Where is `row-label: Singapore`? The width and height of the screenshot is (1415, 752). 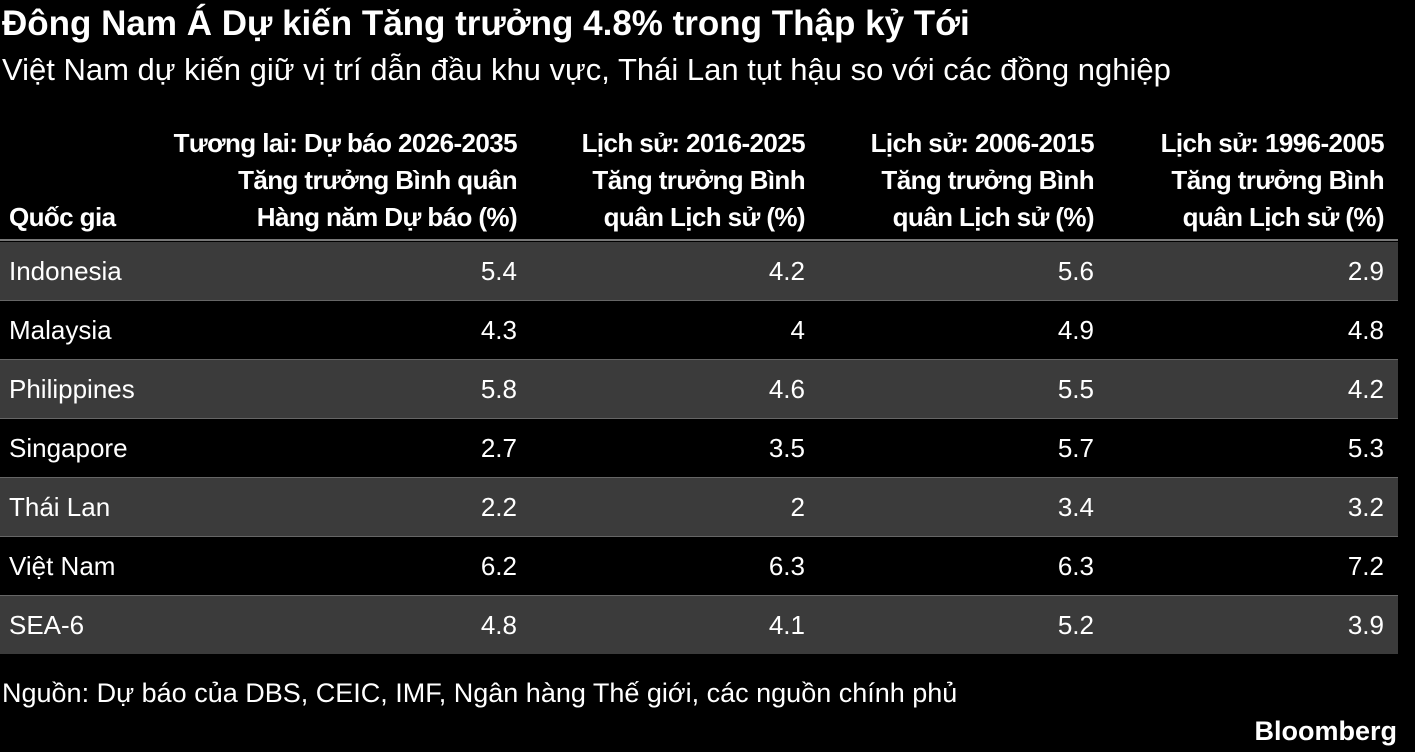 row-label: Singapore is located at coordinates (68, 448).